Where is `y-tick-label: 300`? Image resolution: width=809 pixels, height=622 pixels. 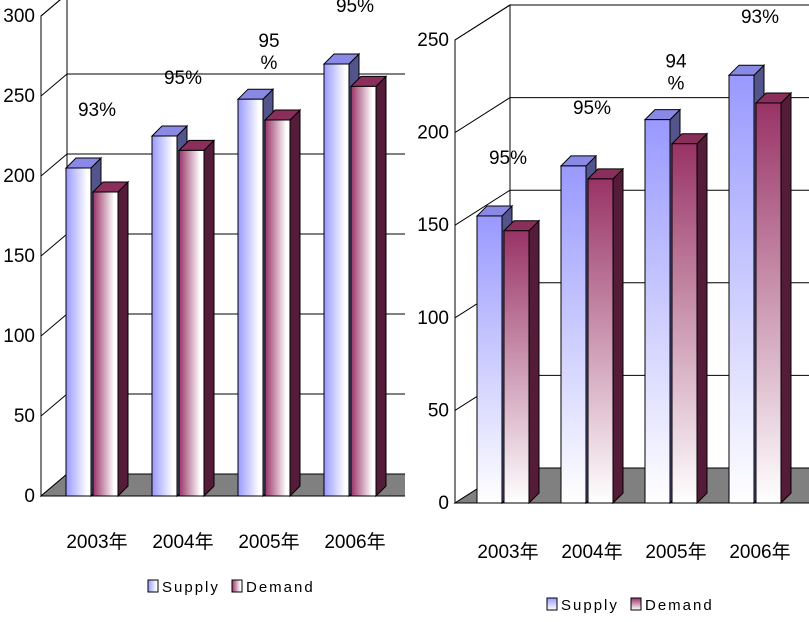 y-tick-label: 300 is located at coordinates (19, 16).